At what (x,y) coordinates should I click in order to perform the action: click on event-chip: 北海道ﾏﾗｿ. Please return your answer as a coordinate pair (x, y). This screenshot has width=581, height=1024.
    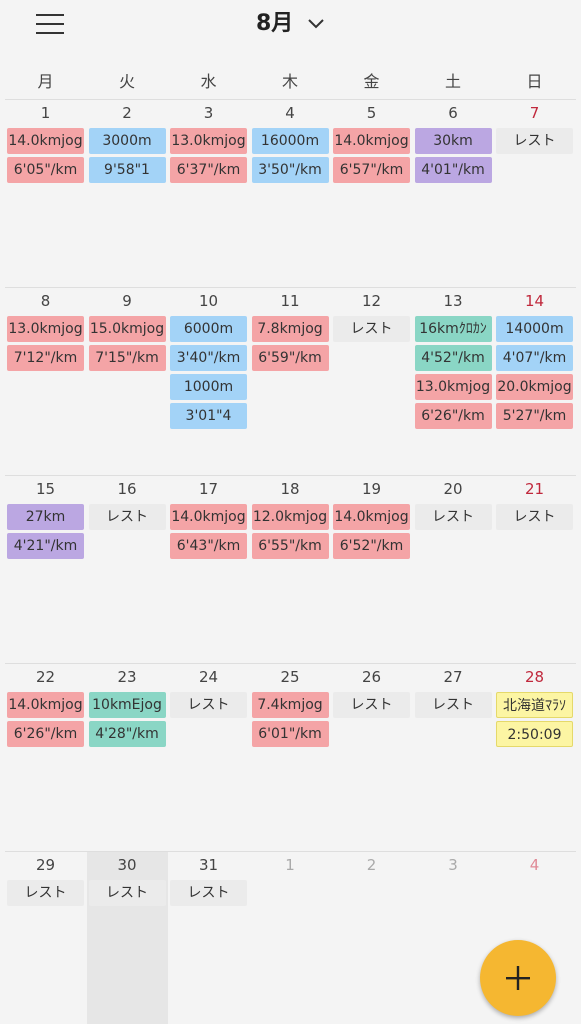
    Looking at the image, I should click on (534, 705).